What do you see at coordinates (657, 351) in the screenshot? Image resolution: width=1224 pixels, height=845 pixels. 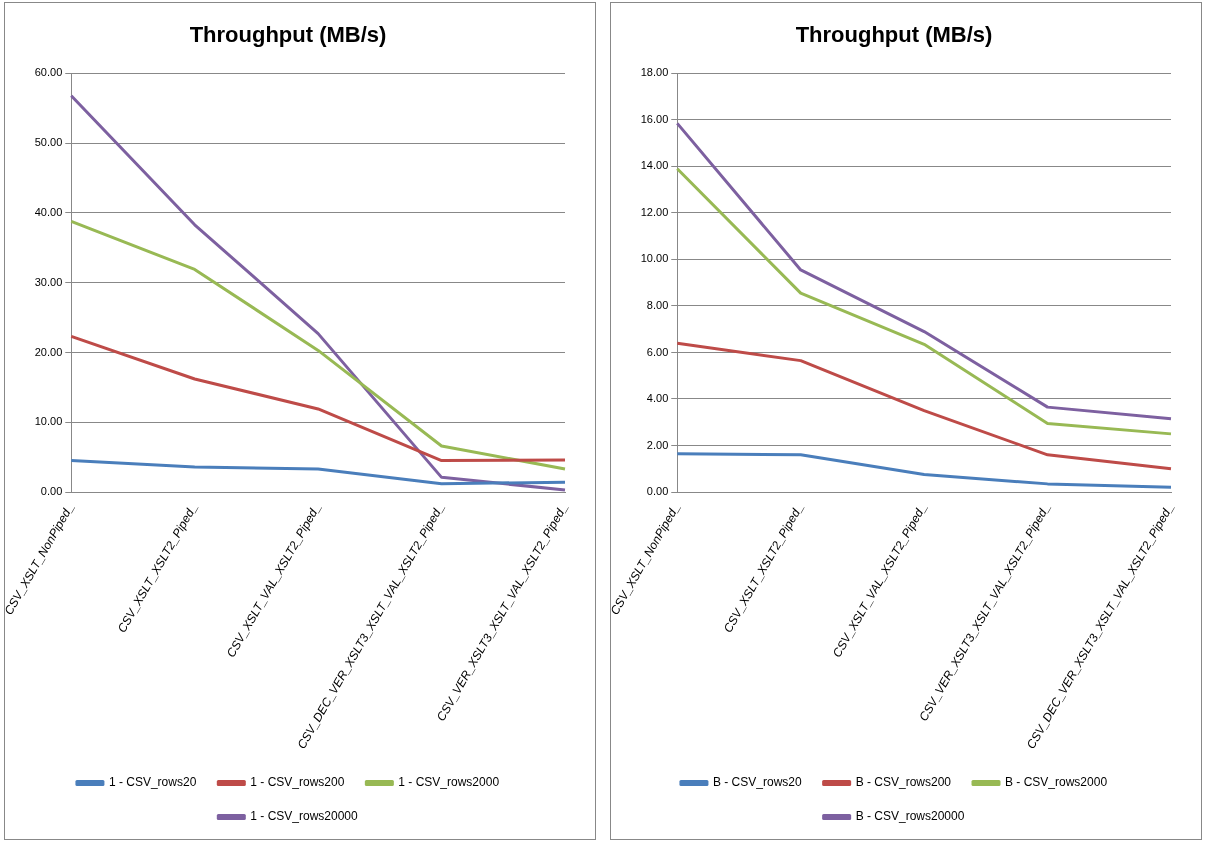 I see `y-tick-label: 6.00` at bounding box center [657, 351].